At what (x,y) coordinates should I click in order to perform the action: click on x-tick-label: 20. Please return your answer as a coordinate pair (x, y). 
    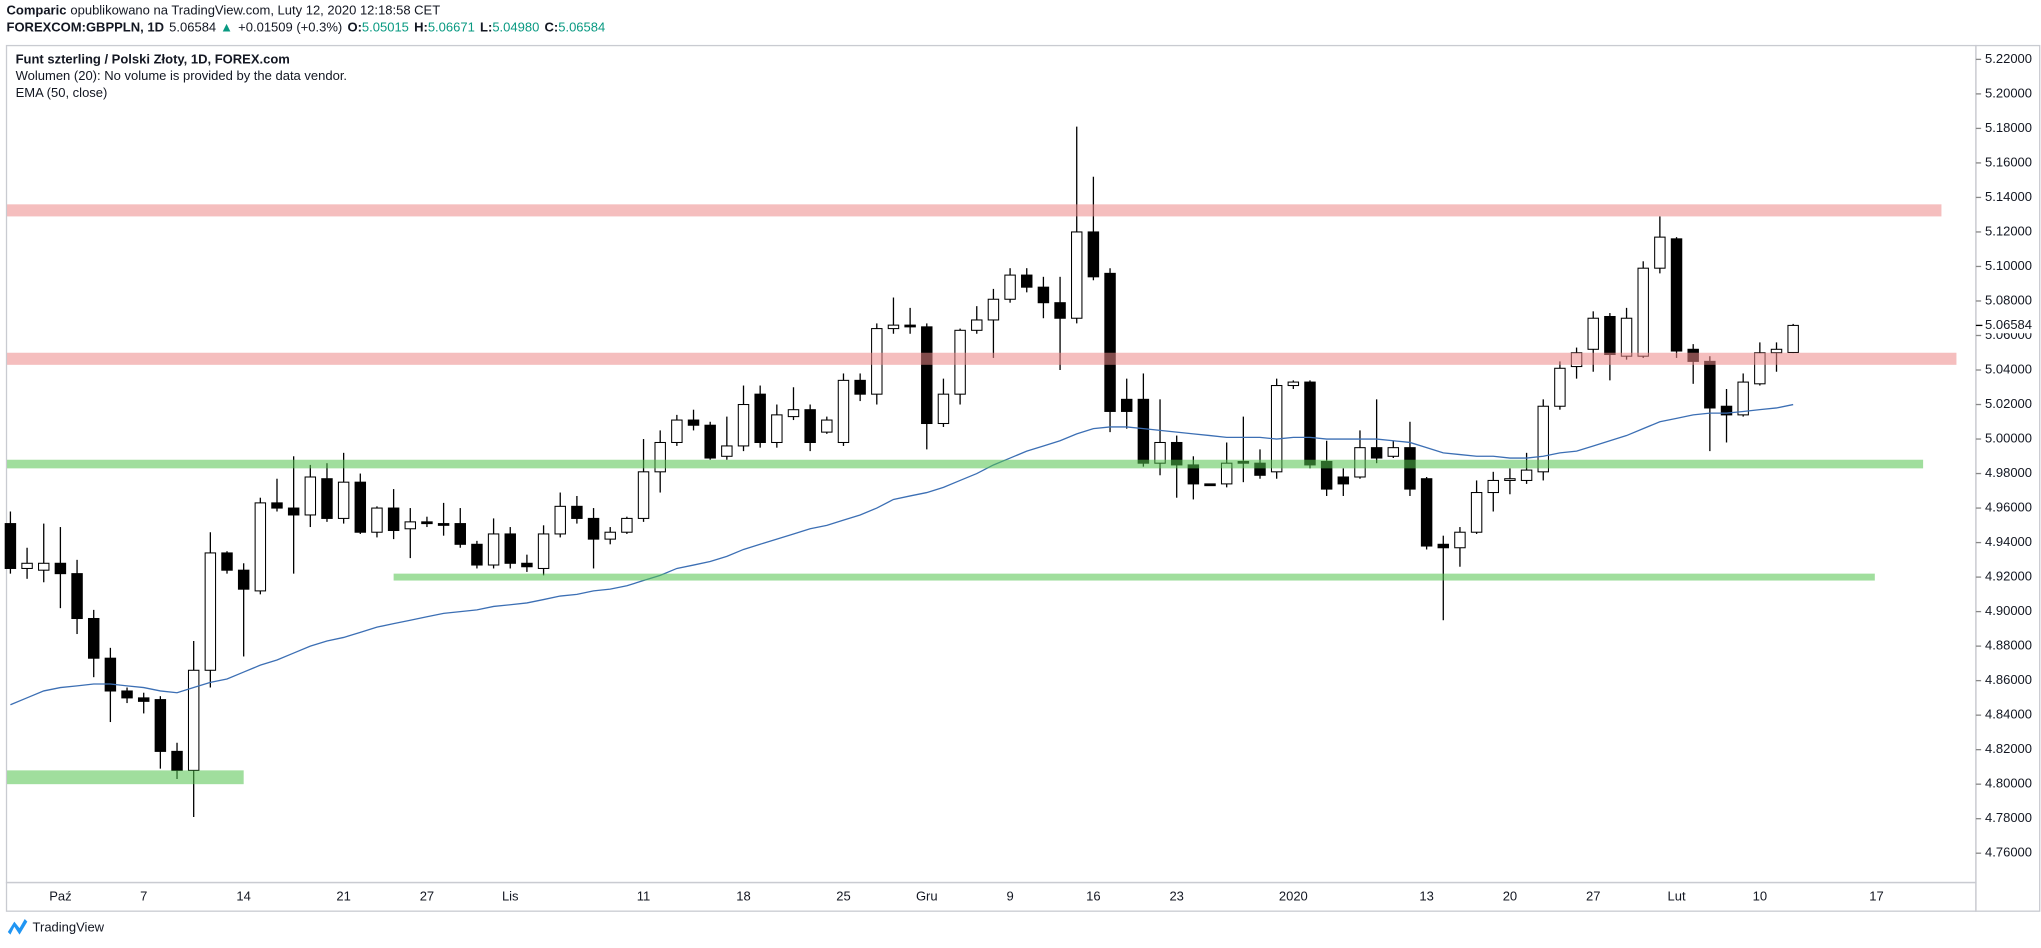
    Looking at the image, I should click on (1510, 895).